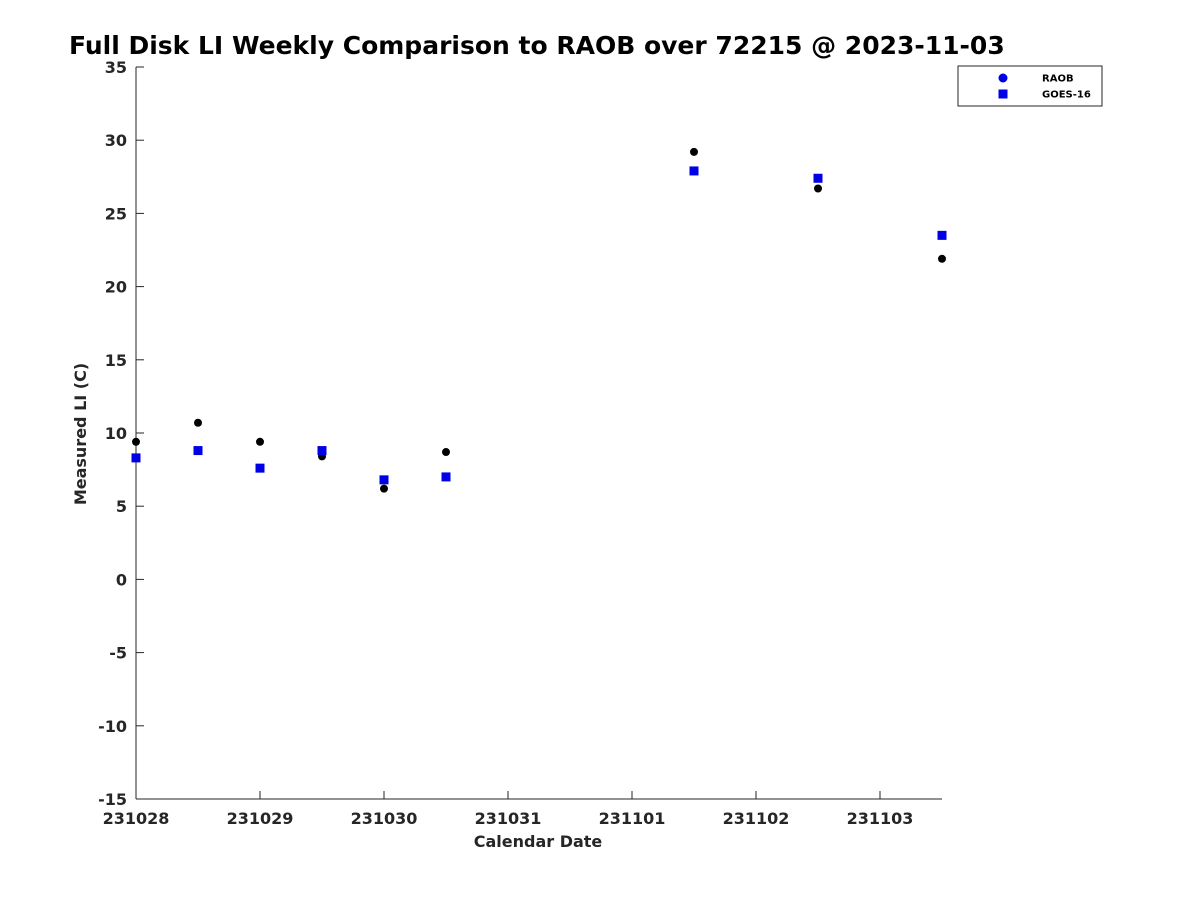 Image resolution: width=1200 pixels, height=900 pixels. Describe the element at coordinates (116, 140) in the screenshot. I see `y-tick-label: 30` at that location.